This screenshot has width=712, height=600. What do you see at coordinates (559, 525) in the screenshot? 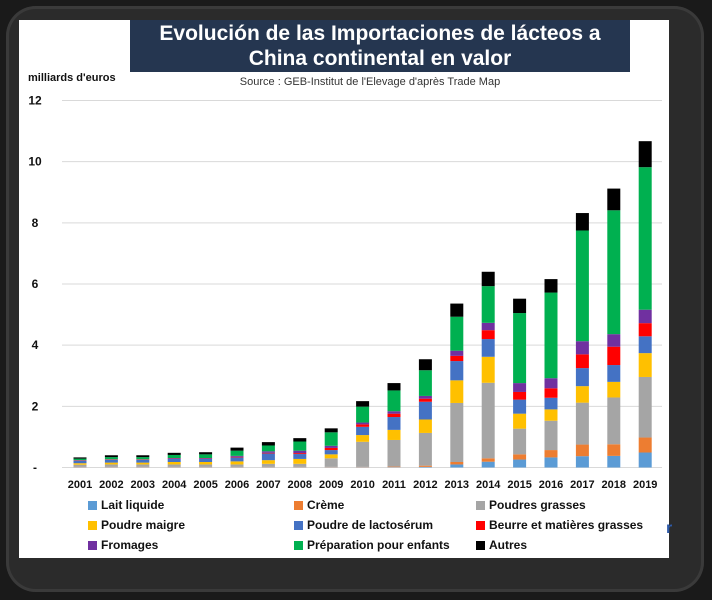
I see `legend-item: Beurre et matières grasses` at bounding box center [559, 525].